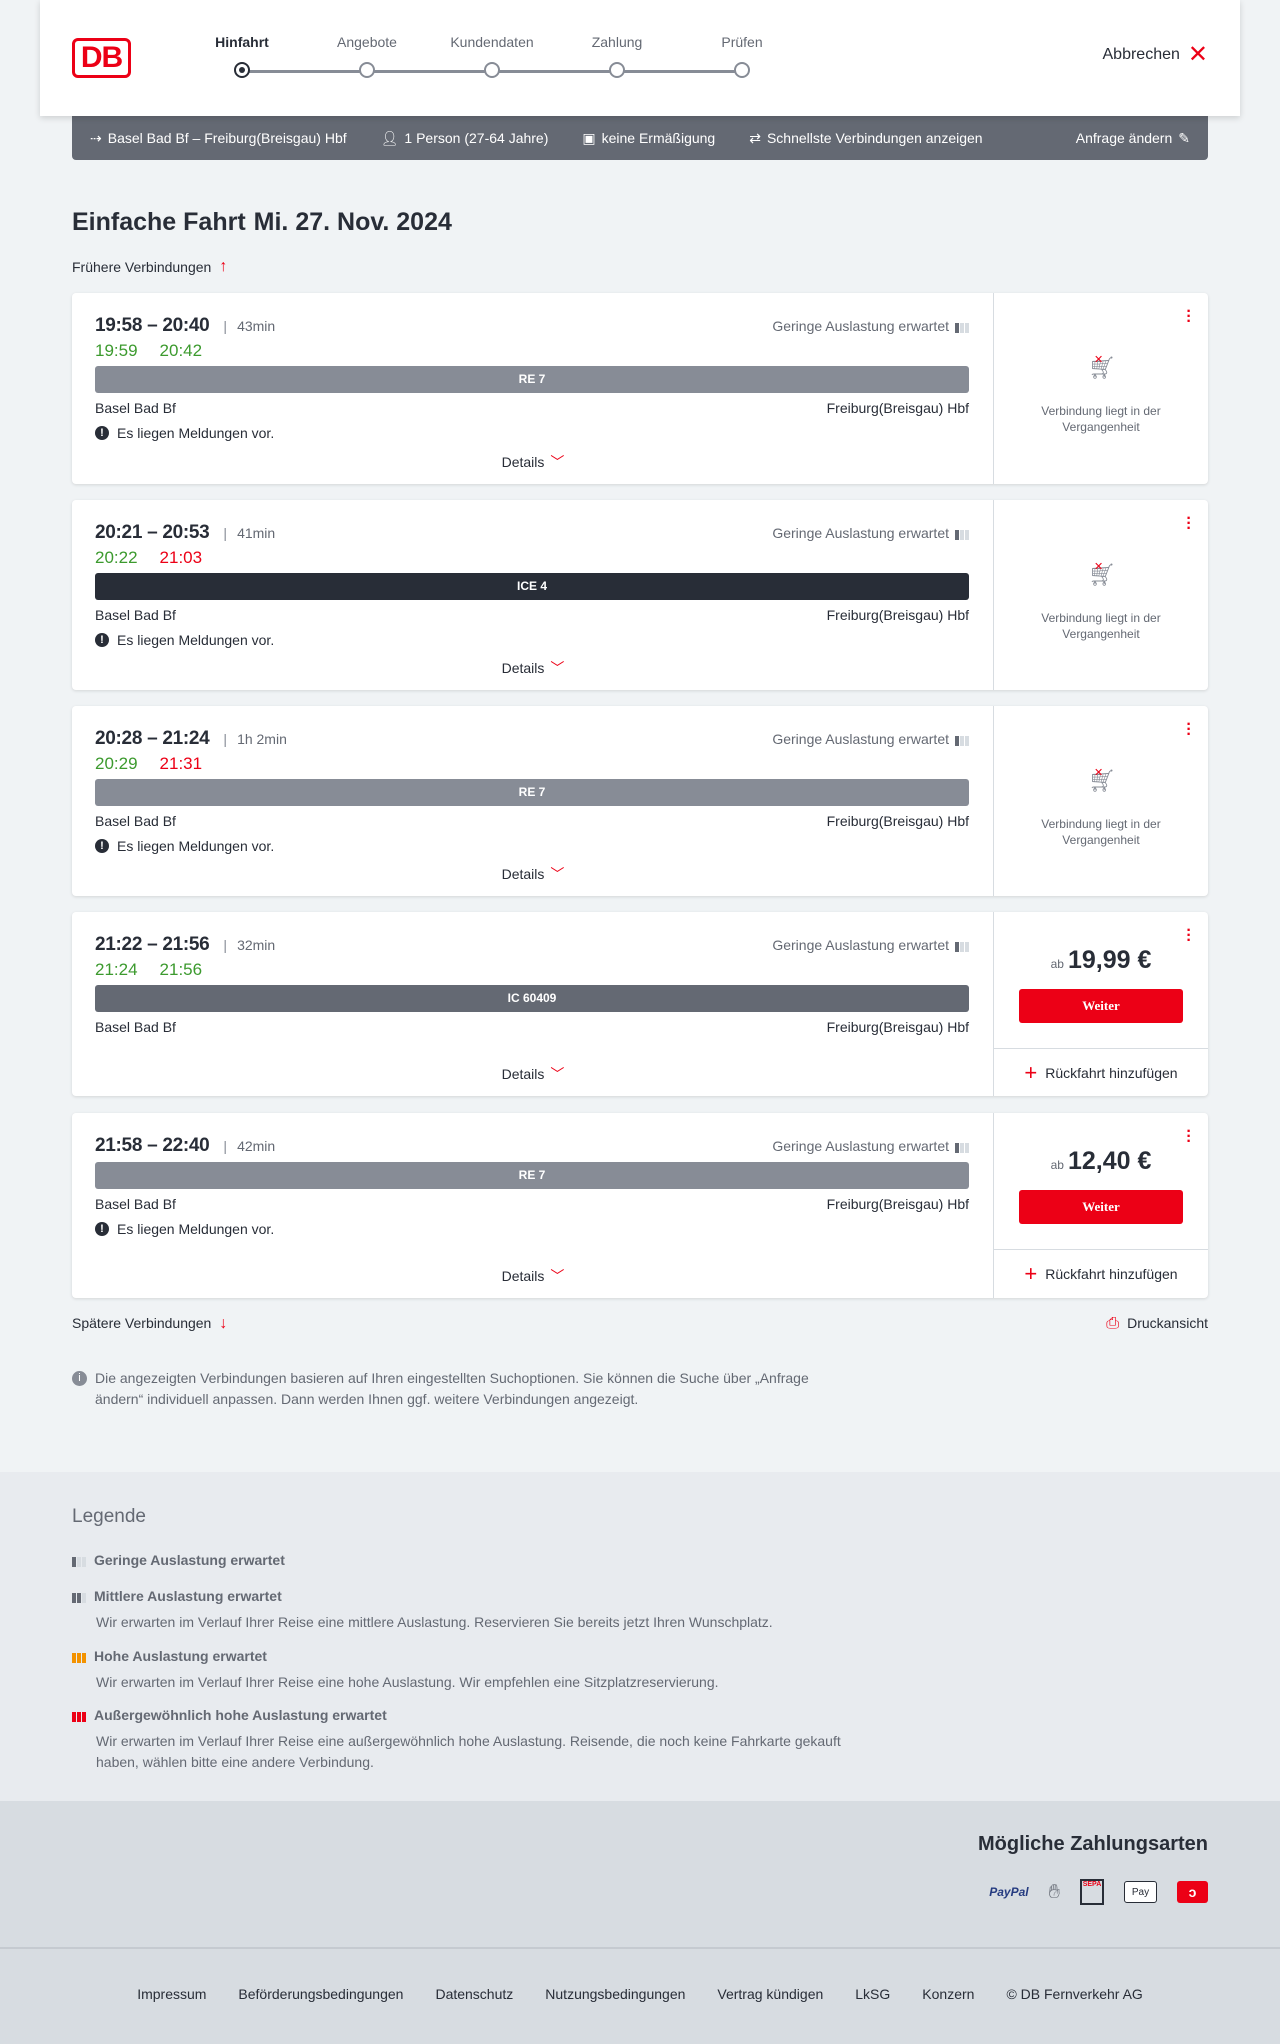  Describe the element at coordinates (532, 998) in the screenshot. I see `train-bar: IC 60409` at that location.